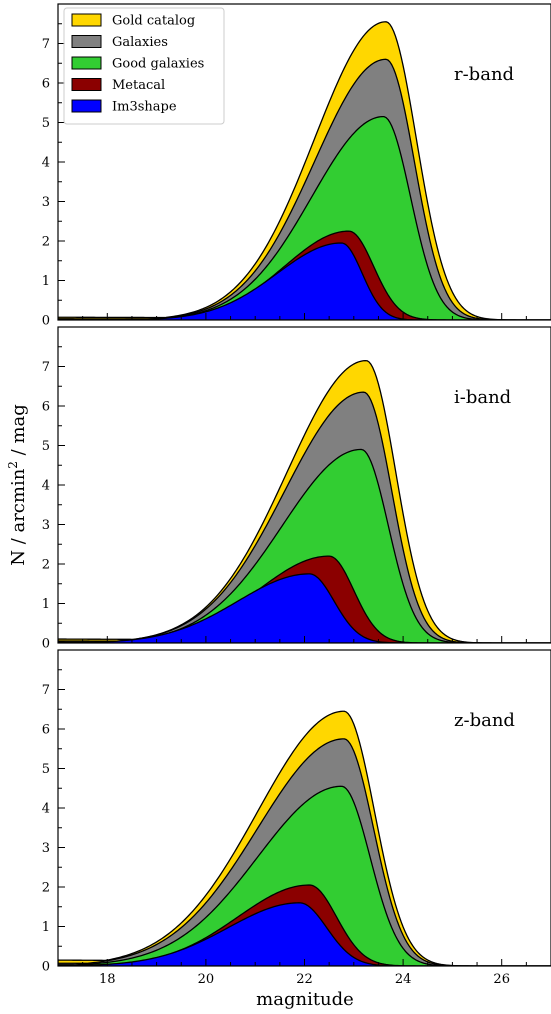  What do you see at coordinates (107, 979) in the screenshot?
I see `x-tick-label: 18` at bounding box center [107, 979].